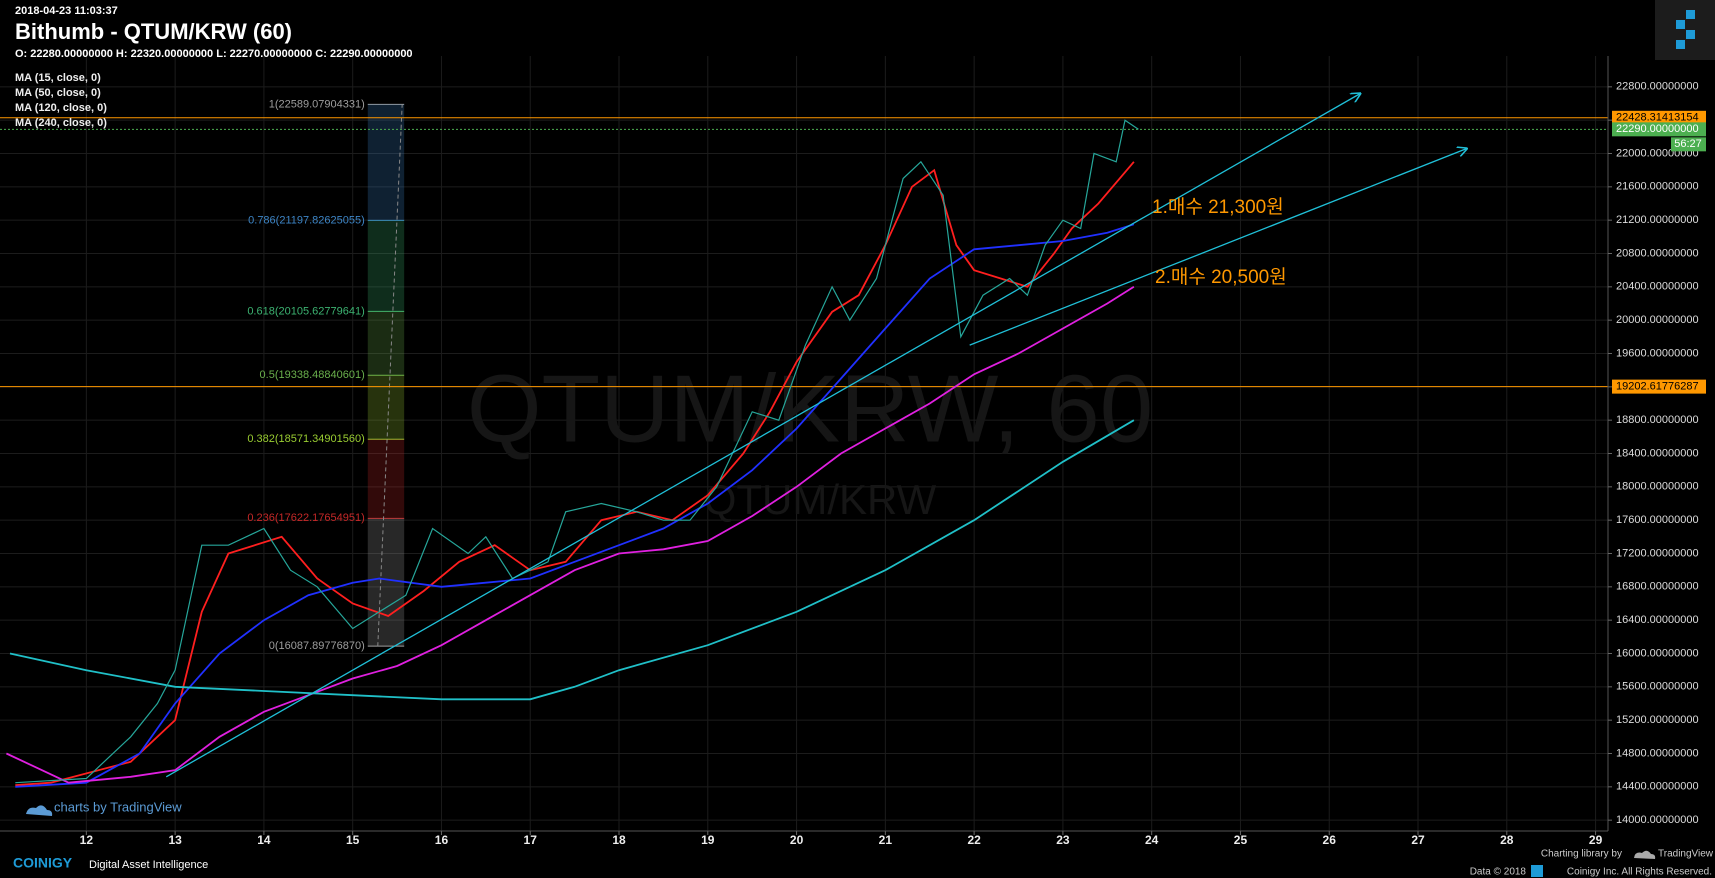  I want to click on legend-entry: MA (50, close, 0), so click(58, 93).